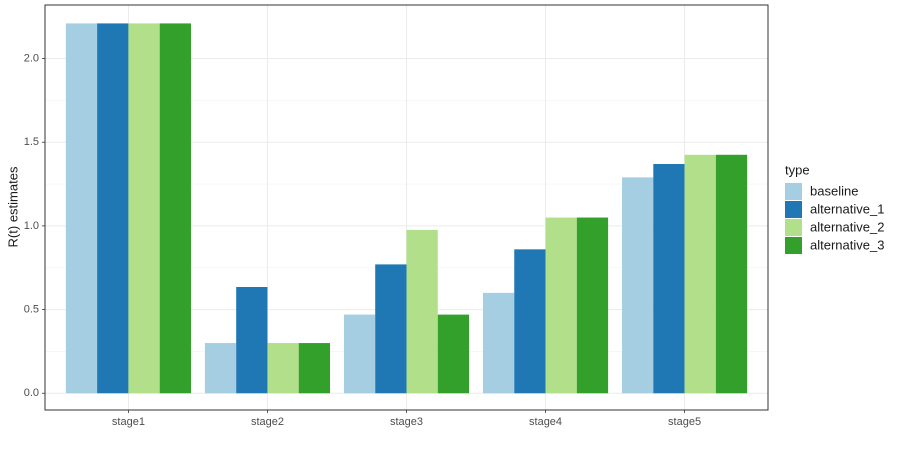 The height and width of the screenshot is (455, 899). What do you see at coordinates (847, 226) in the screenshot?
I see `legend-label: alternative_2` at bounding box center [847, 226].